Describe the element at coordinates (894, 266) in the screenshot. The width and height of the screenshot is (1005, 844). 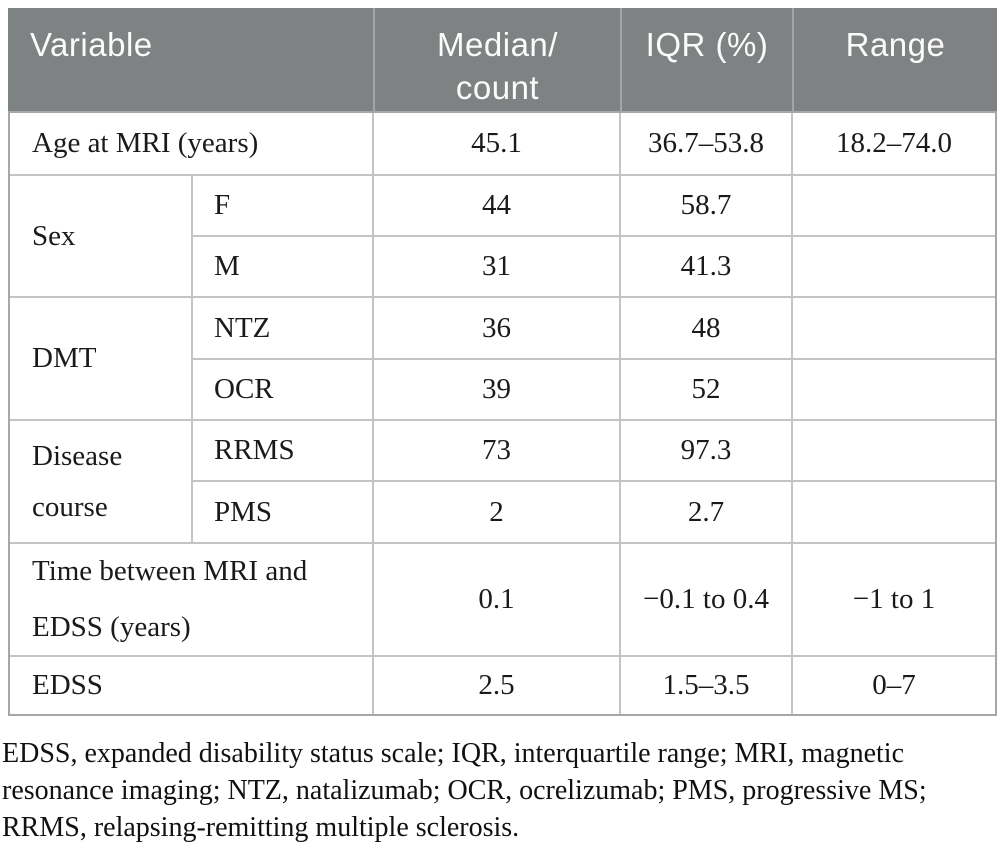
I see `cell-sex-m-range` at that location.